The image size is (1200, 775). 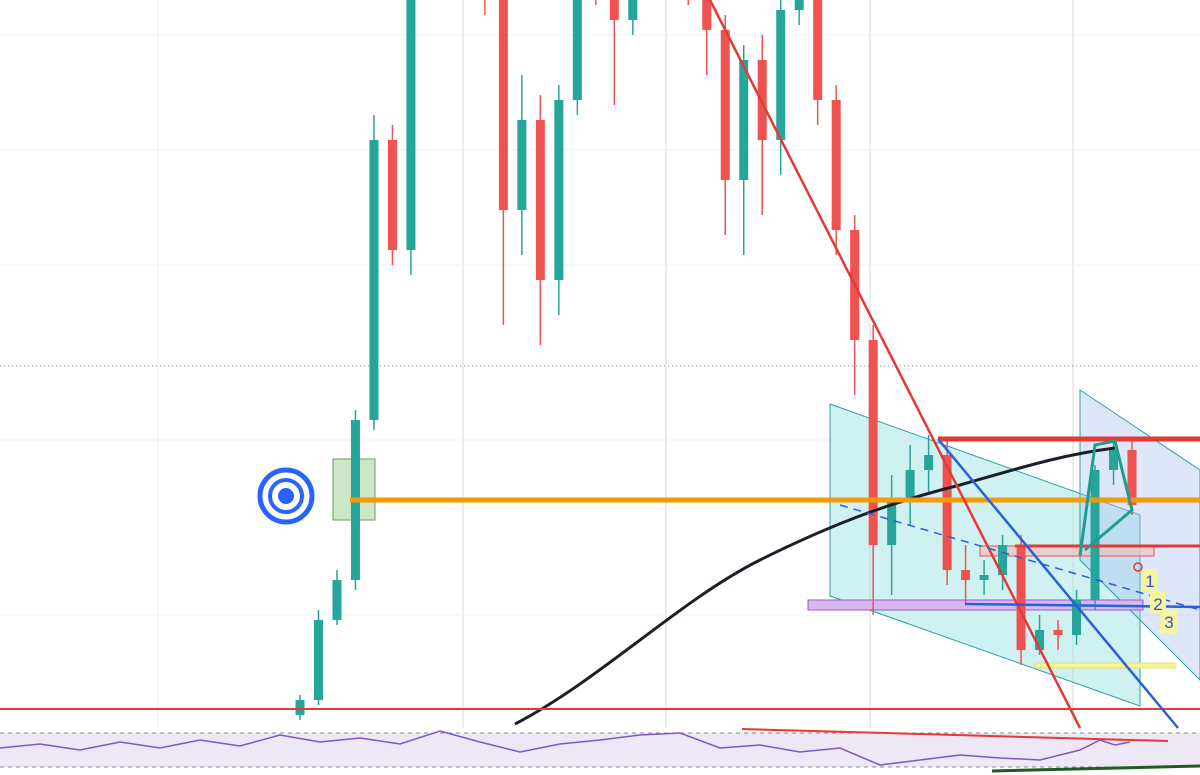 What do you see at coordinates (565, 748) in the screenshot?
I see `rsi-line` at bounding box center [565, 748].